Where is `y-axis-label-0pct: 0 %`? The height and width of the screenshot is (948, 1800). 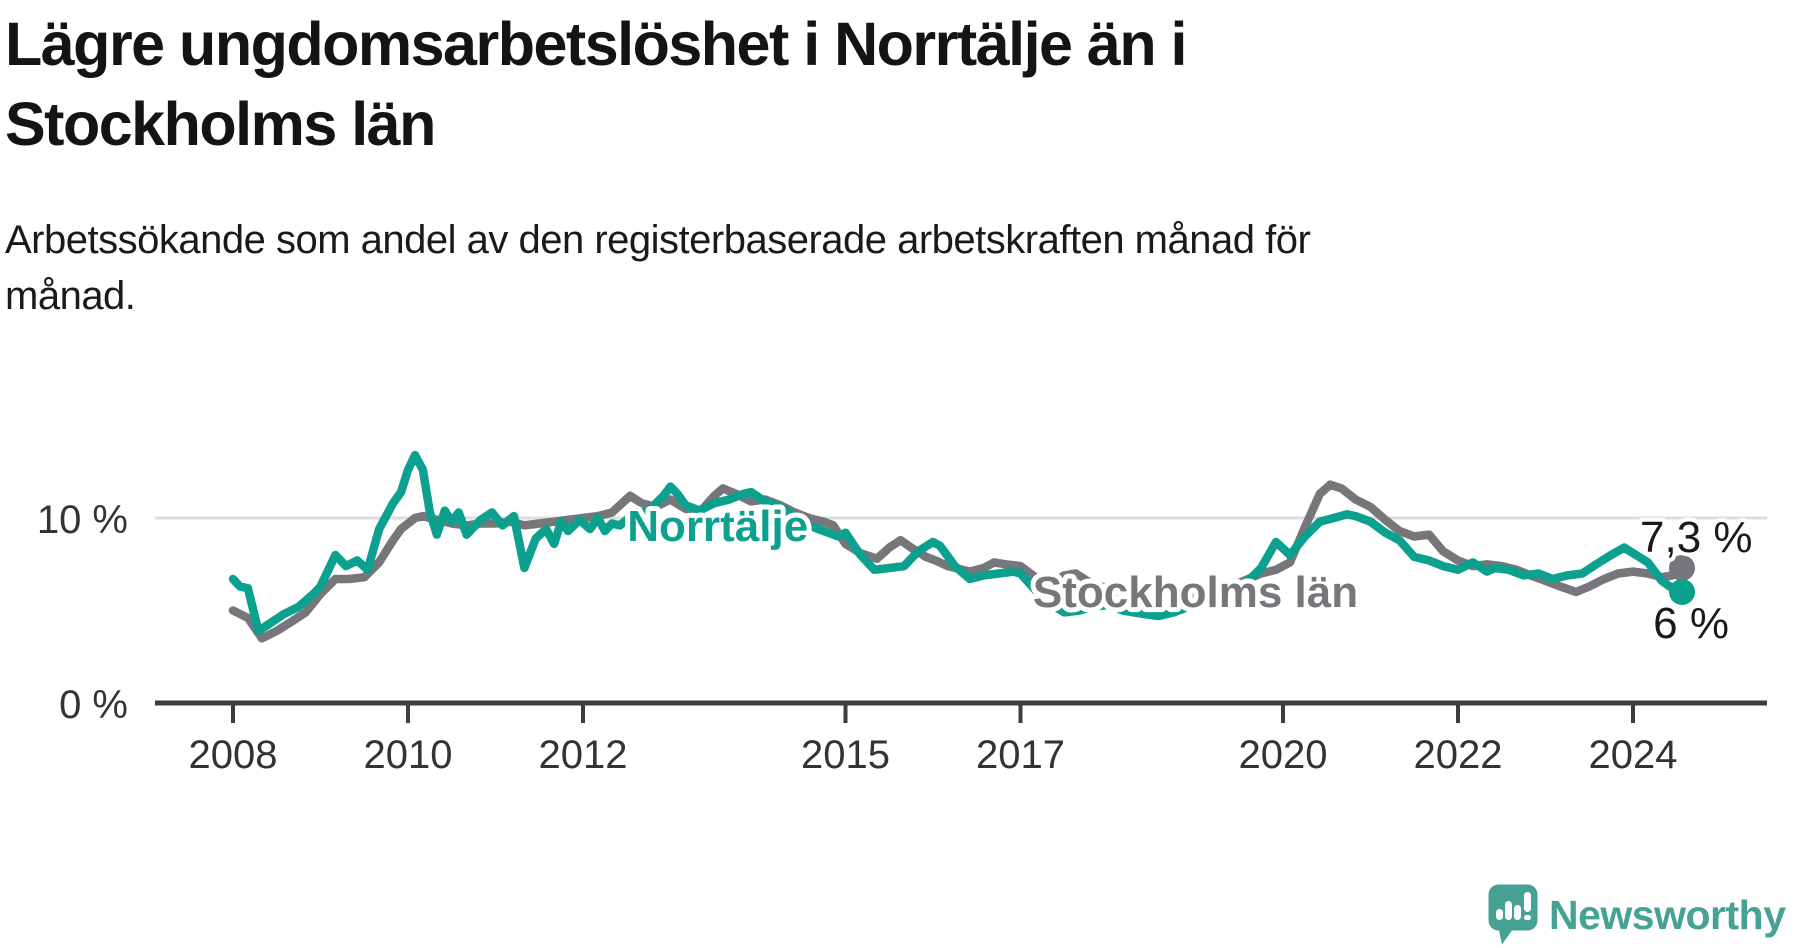 y-axis-label-0pct: 0 % is located at coordinates (93, 705).